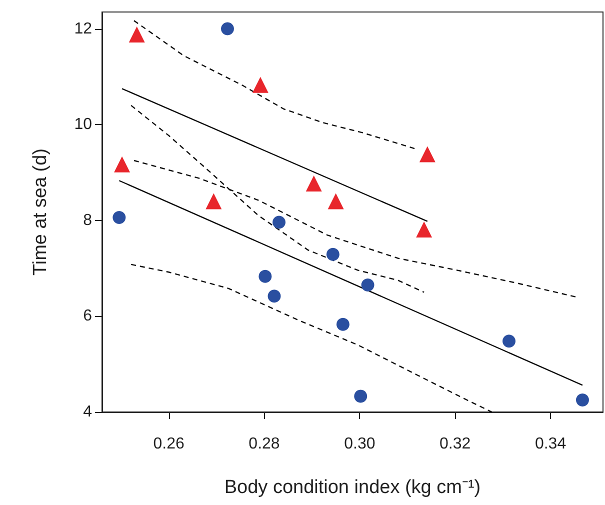 This screenshot has height=505, width=605. I want to click on x-axis-title: Body condition index (kg cm⁻¹), so click(352, 487).